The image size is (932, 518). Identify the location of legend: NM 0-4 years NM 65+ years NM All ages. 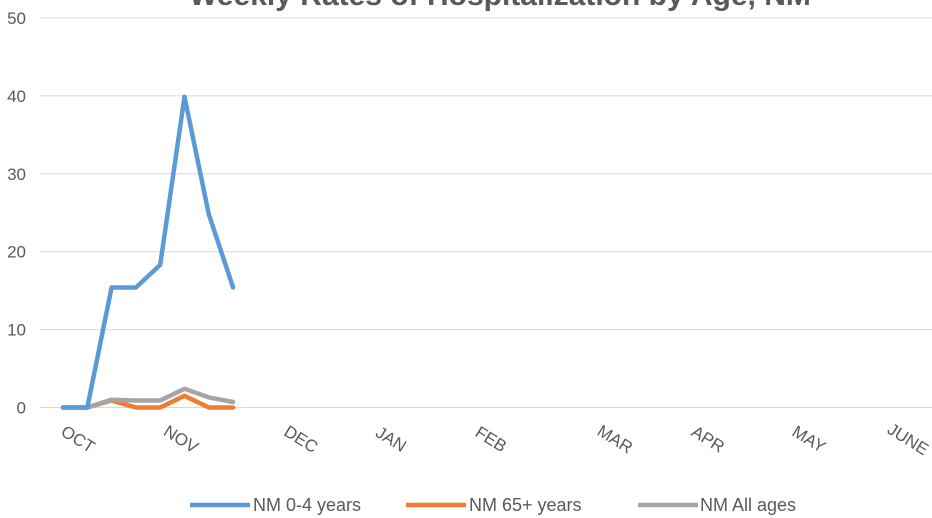
(493, 505).